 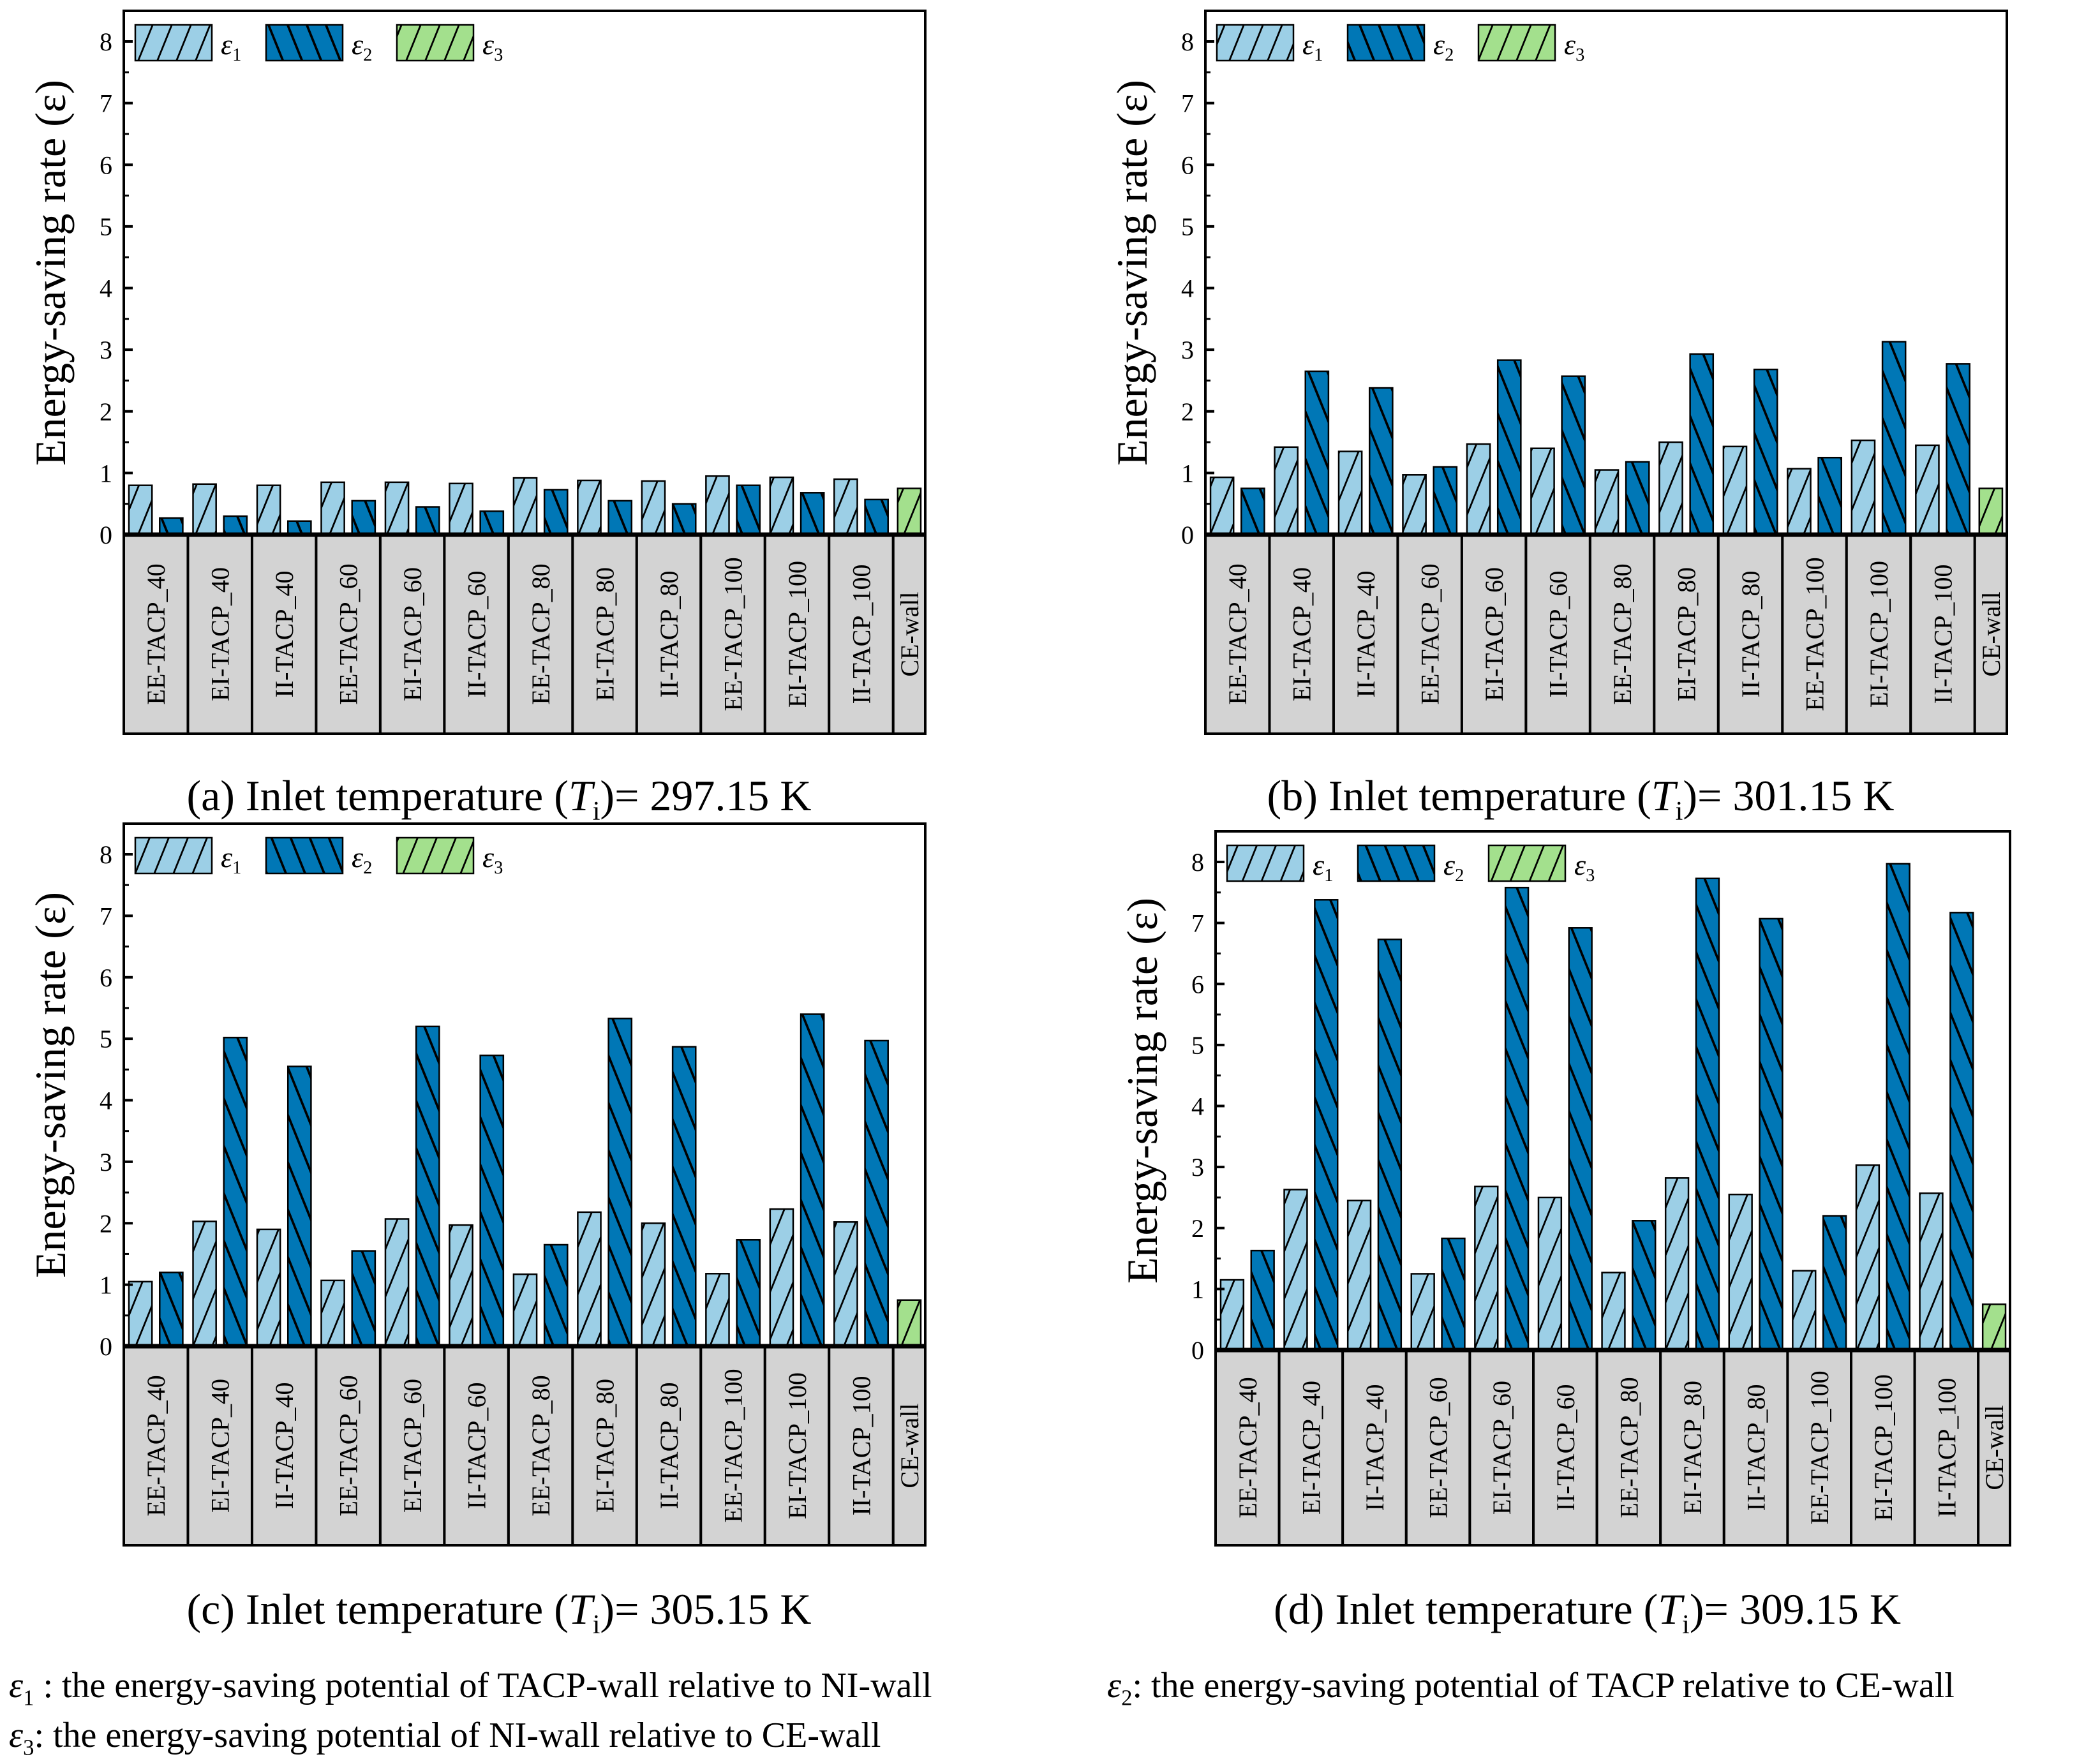 What do you see at coordinates (1671, 1609) in the screenshot?
I see `caption-variable: T` at bounding box center [1671, 1609].